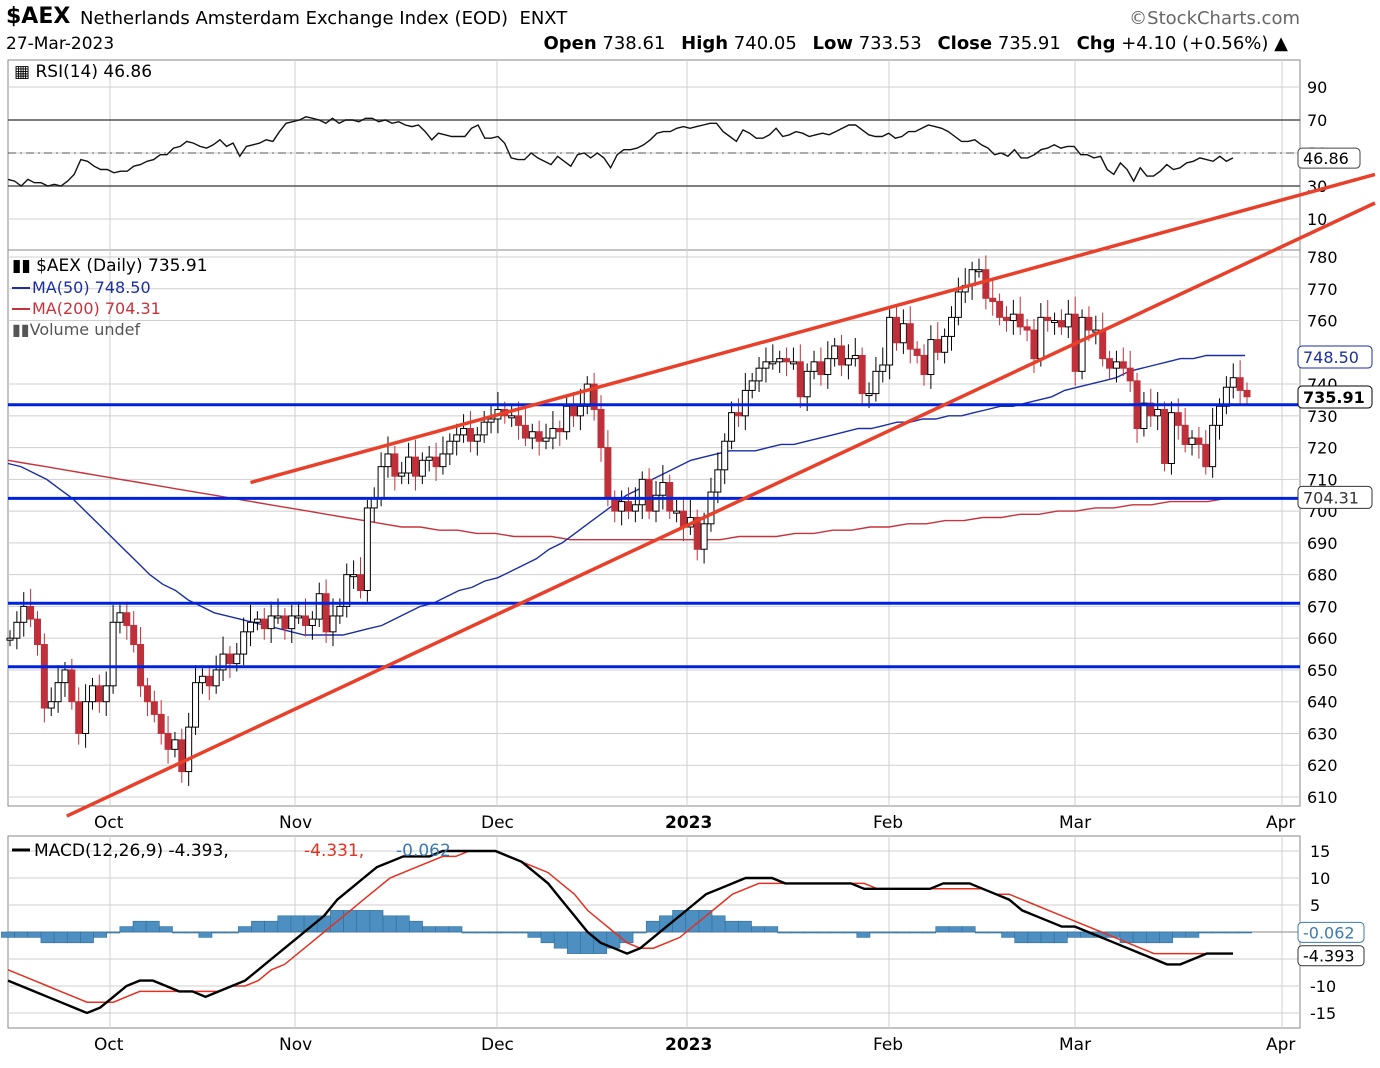 This screenshot has height=1068, width=1380. What do you see at coordinates (1322, 733) in the screenshot?
I see `price-tick-label: 630` at bounding box center [1322, 733].